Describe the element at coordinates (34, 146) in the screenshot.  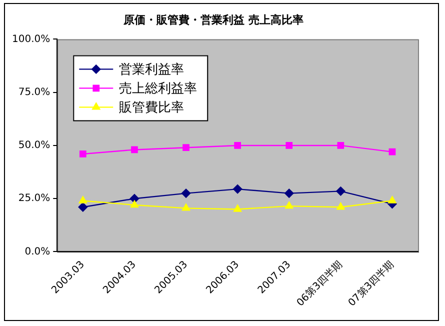
I see `y-tick-label: 50.0%` at that location.